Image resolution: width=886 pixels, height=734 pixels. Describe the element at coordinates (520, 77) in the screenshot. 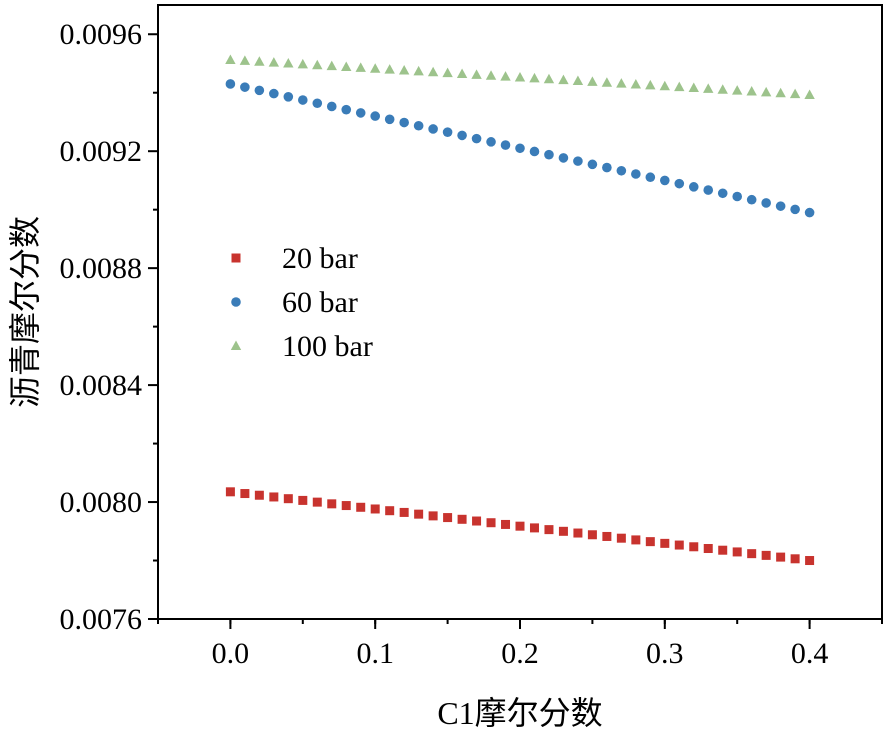

I see `series-100-bar` at that location.